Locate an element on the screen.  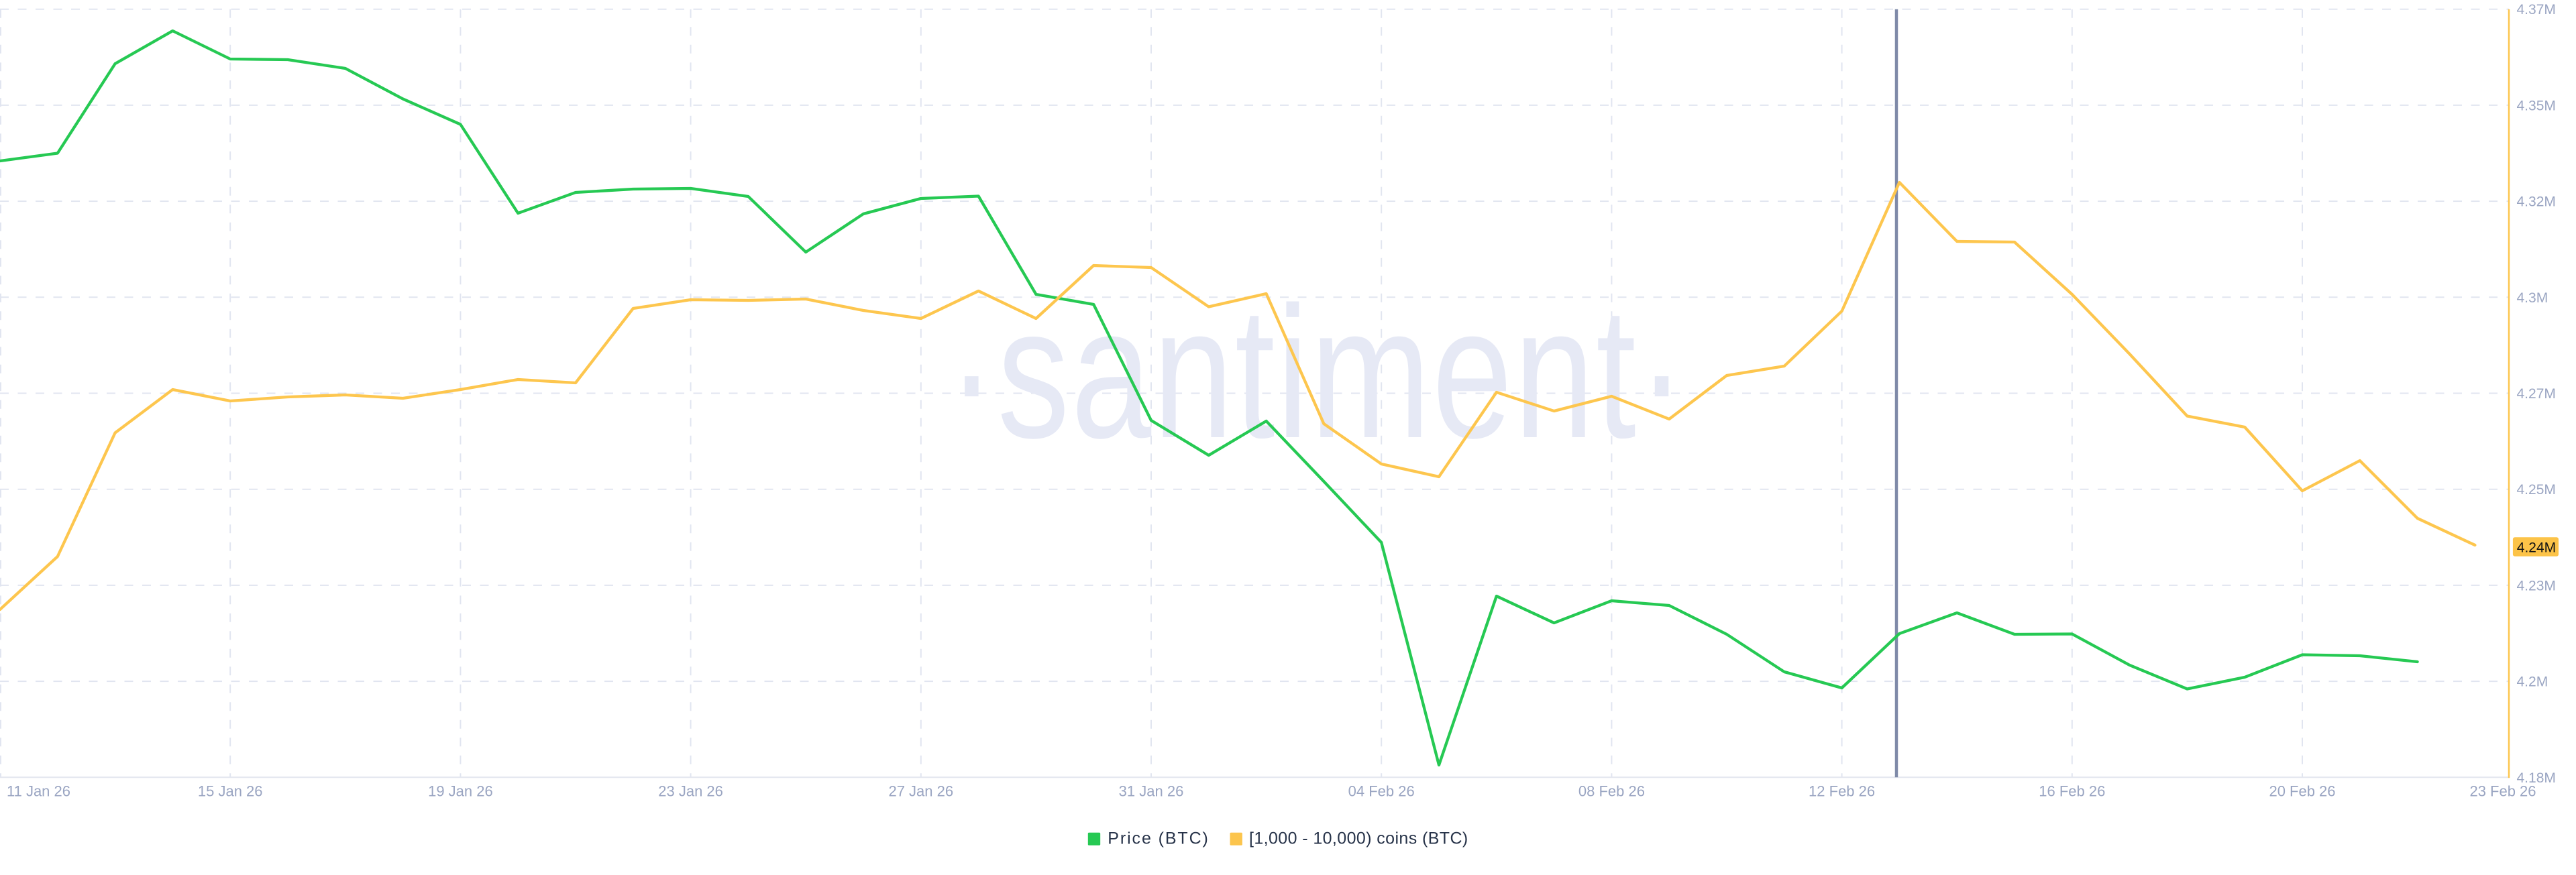
svg-text: 31 Jan 26 is located at coordinates (1151, 791).